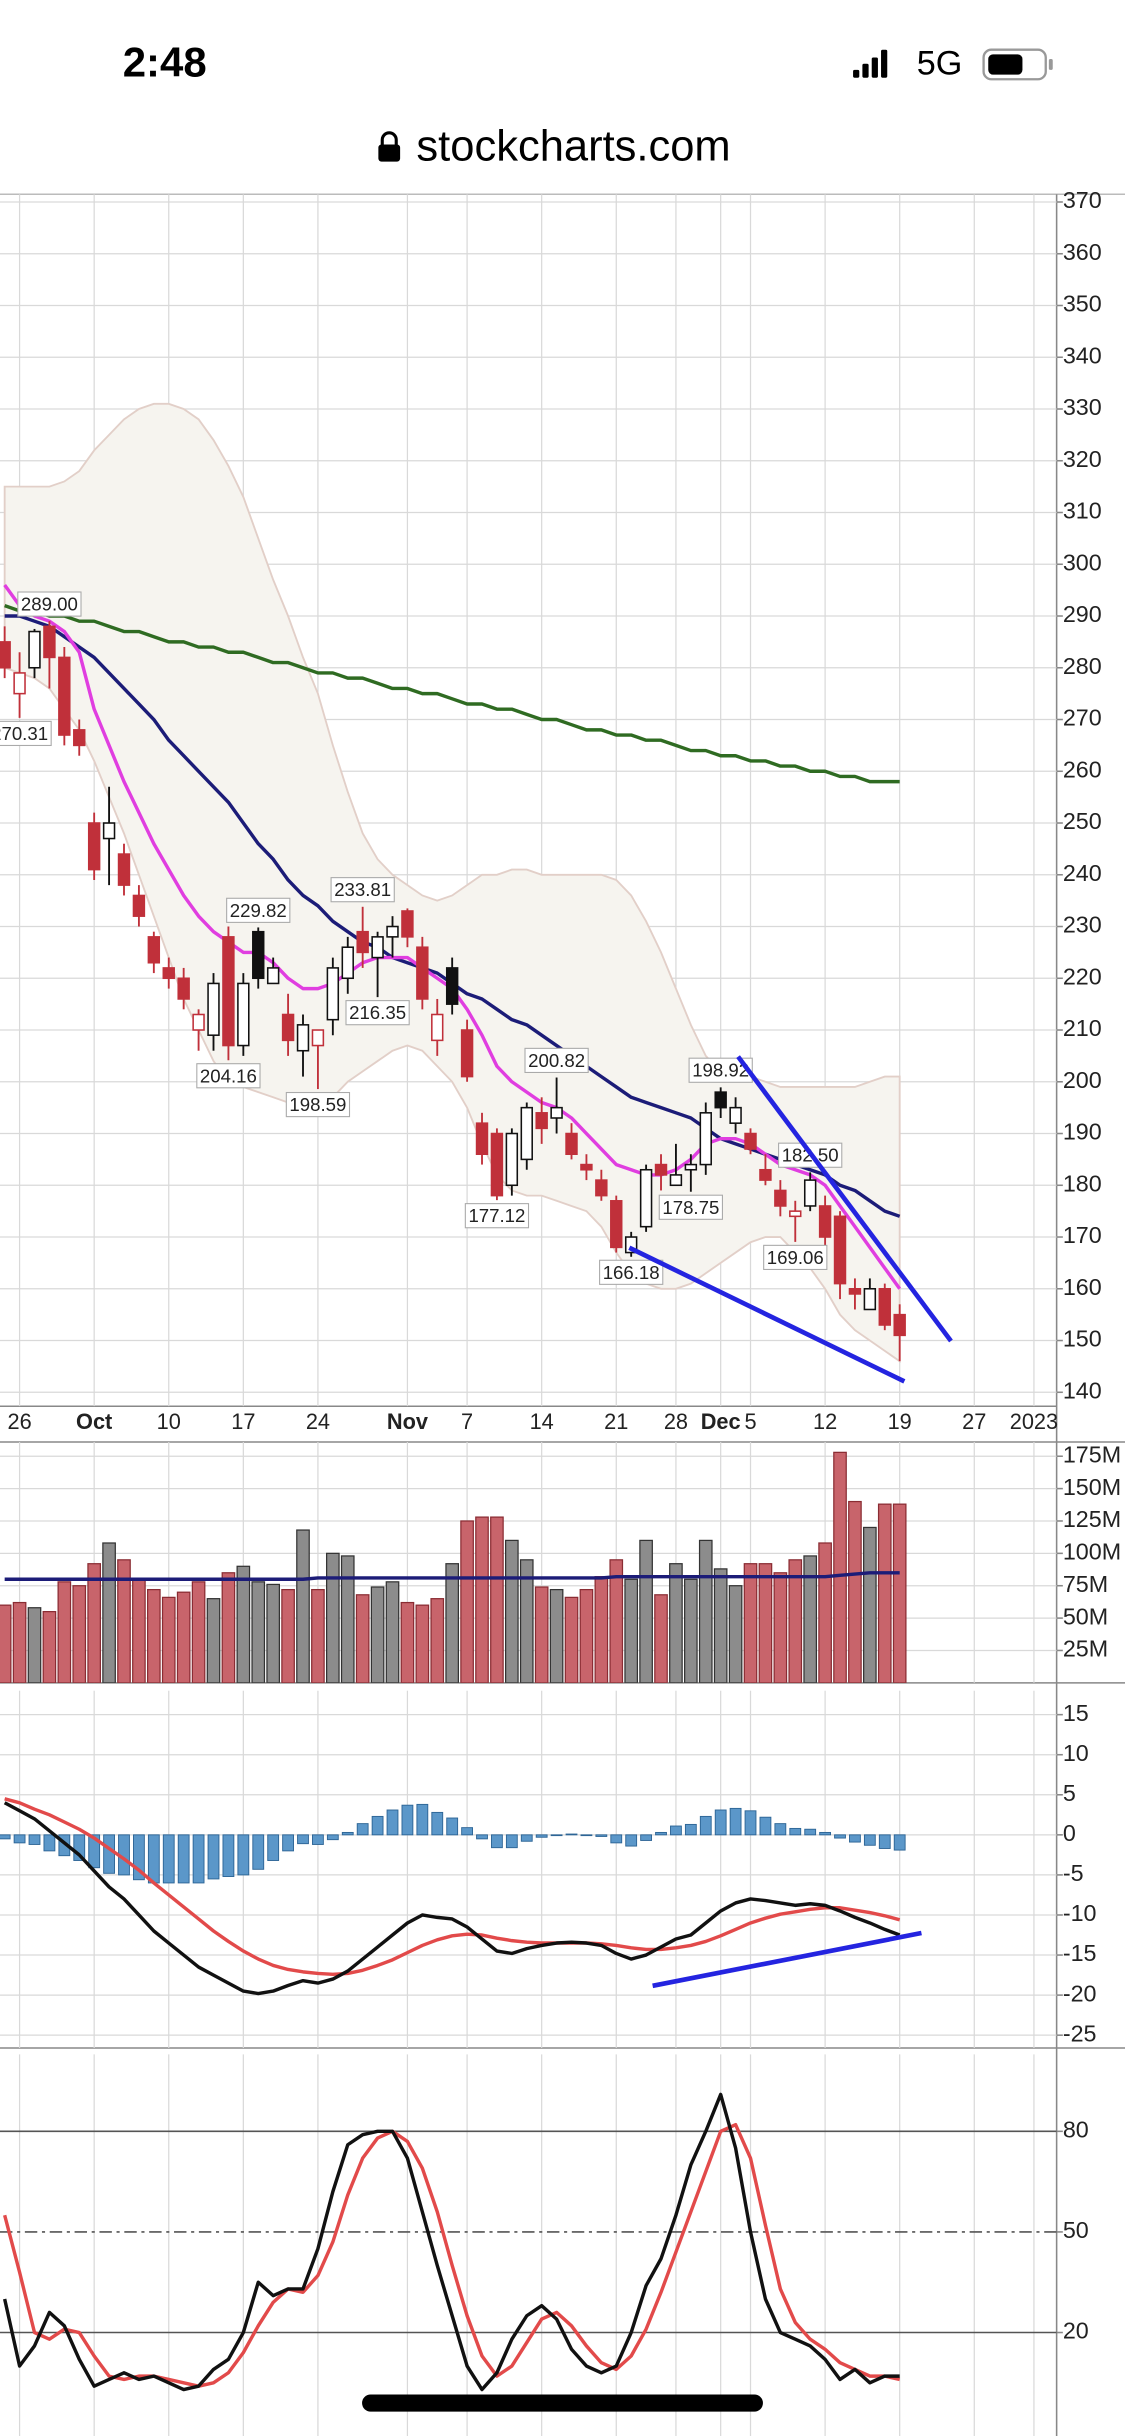 Image resolution: width=1125 pixels, height=2436 pixels. Describe the element at coordinates (870, 63) in the screenshot. I see `signal-icon` at that location.